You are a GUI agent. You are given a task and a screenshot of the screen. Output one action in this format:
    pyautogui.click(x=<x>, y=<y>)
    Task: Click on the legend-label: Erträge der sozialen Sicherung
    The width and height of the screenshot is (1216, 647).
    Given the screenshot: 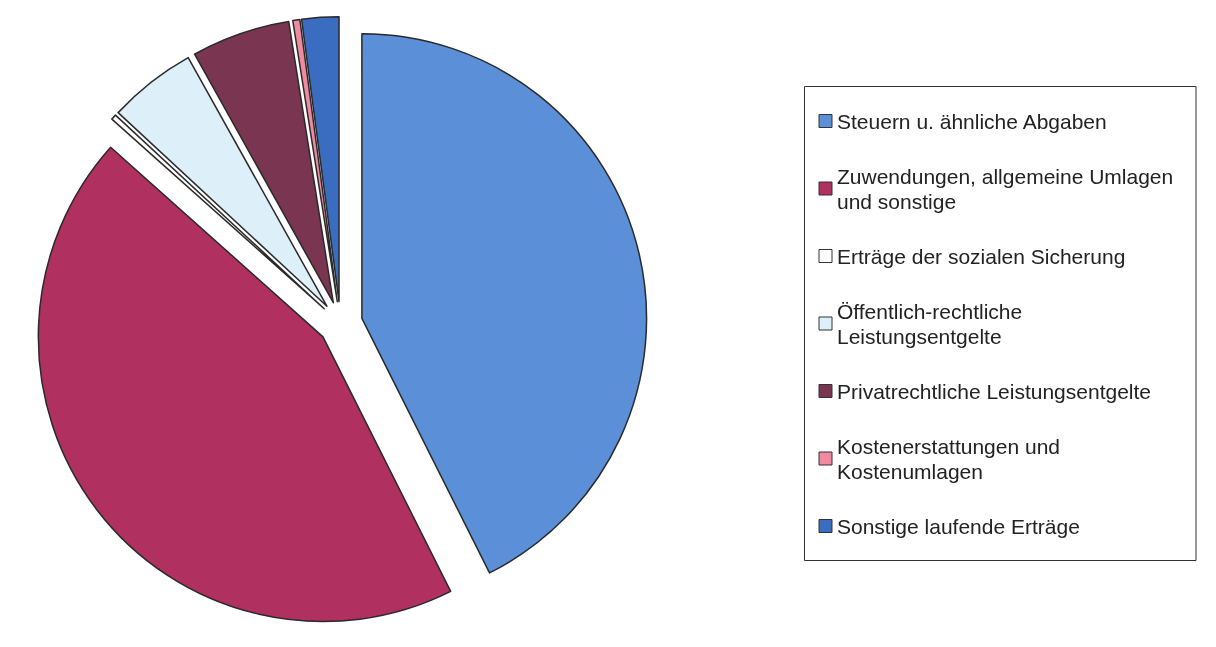 What is the action you would take?
    pyautogui.click(x=981, y=256)
    